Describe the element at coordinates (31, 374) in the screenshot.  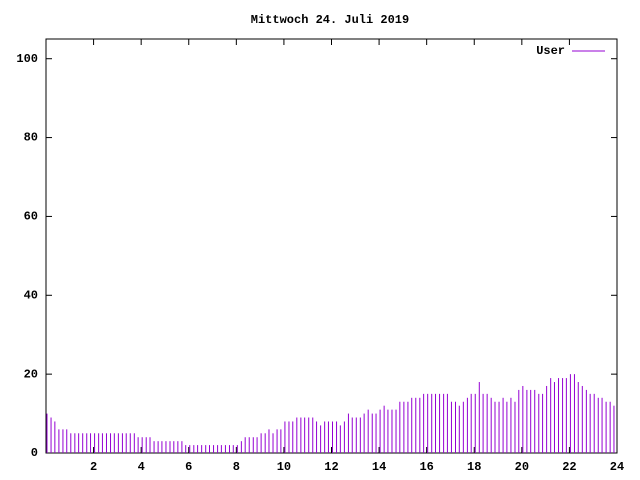
I see `y-tick-label: 20` at that location.